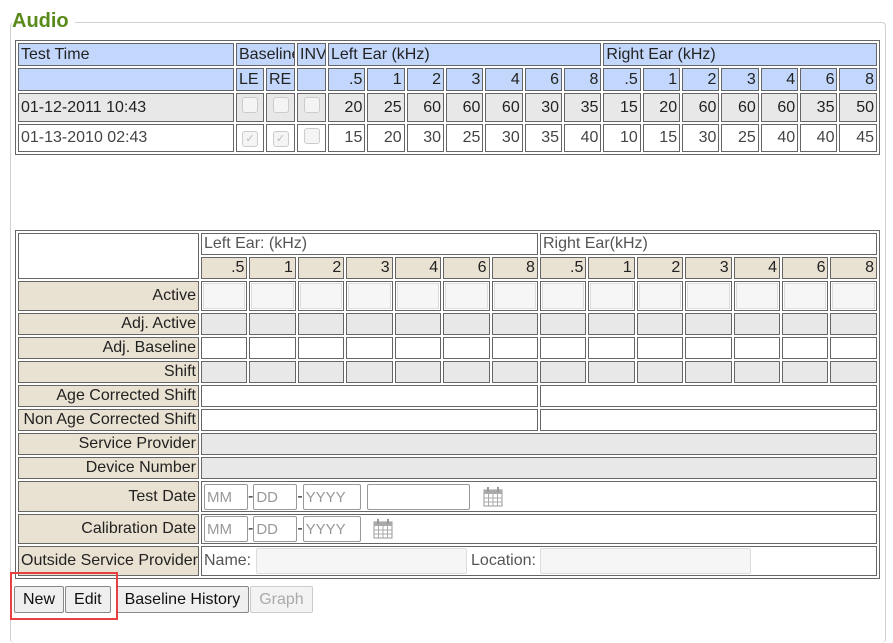 This screenshot has height=643, width=893. Describe the element at coordinates (757, 268) in the screenshot. I see `form-freq-header: 4` at that location.